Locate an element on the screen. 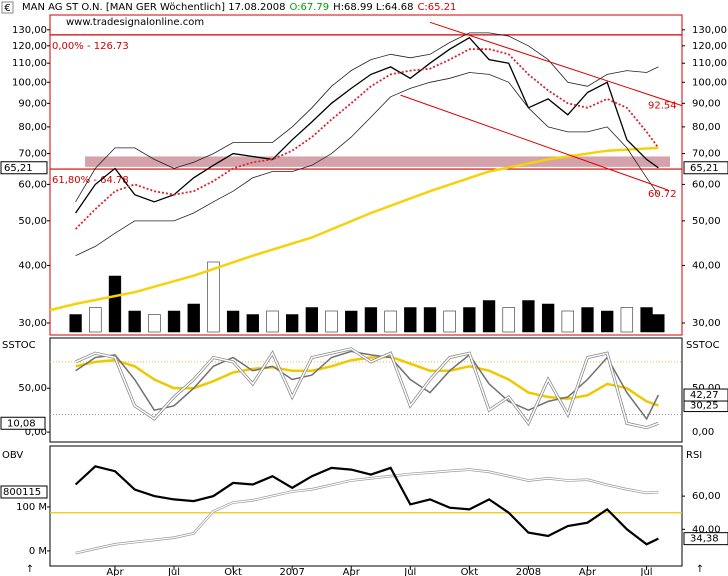 The width and height of the screenshot is (728, 576). scroll-arrow: ↑ is located at coordinates (30, 569).